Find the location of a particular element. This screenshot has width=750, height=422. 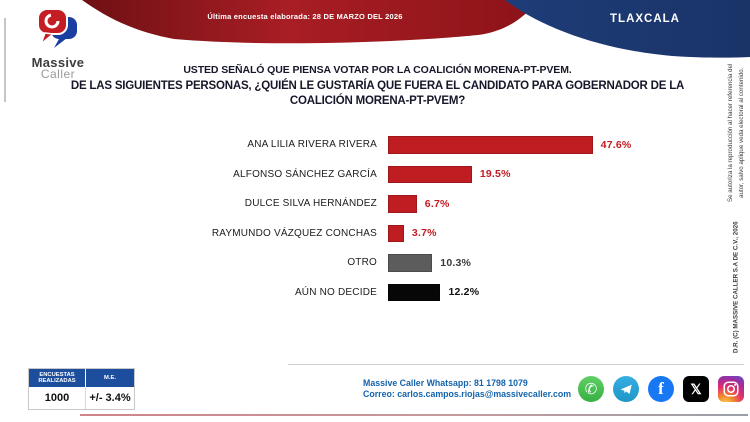

bar-value: 19.5% is located at coordinates (495, 174).